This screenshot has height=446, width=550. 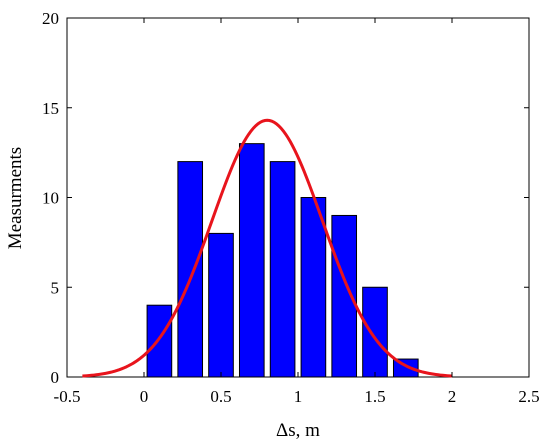 I want to click on y-tick-label-2: 10, so click(x=50, y=198).